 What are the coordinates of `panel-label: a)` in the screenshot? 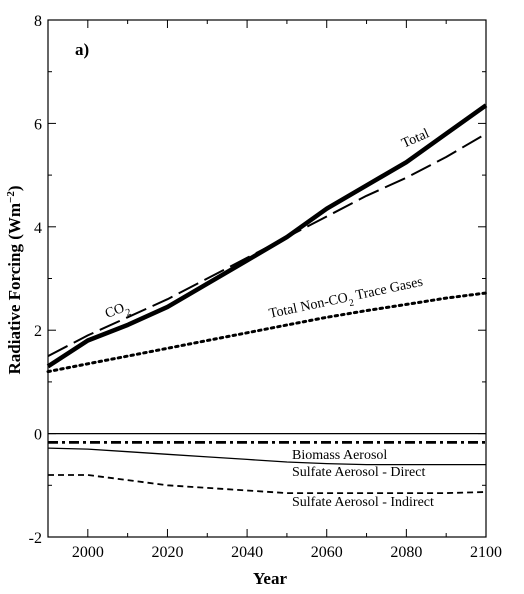 It's located at (82, 49).